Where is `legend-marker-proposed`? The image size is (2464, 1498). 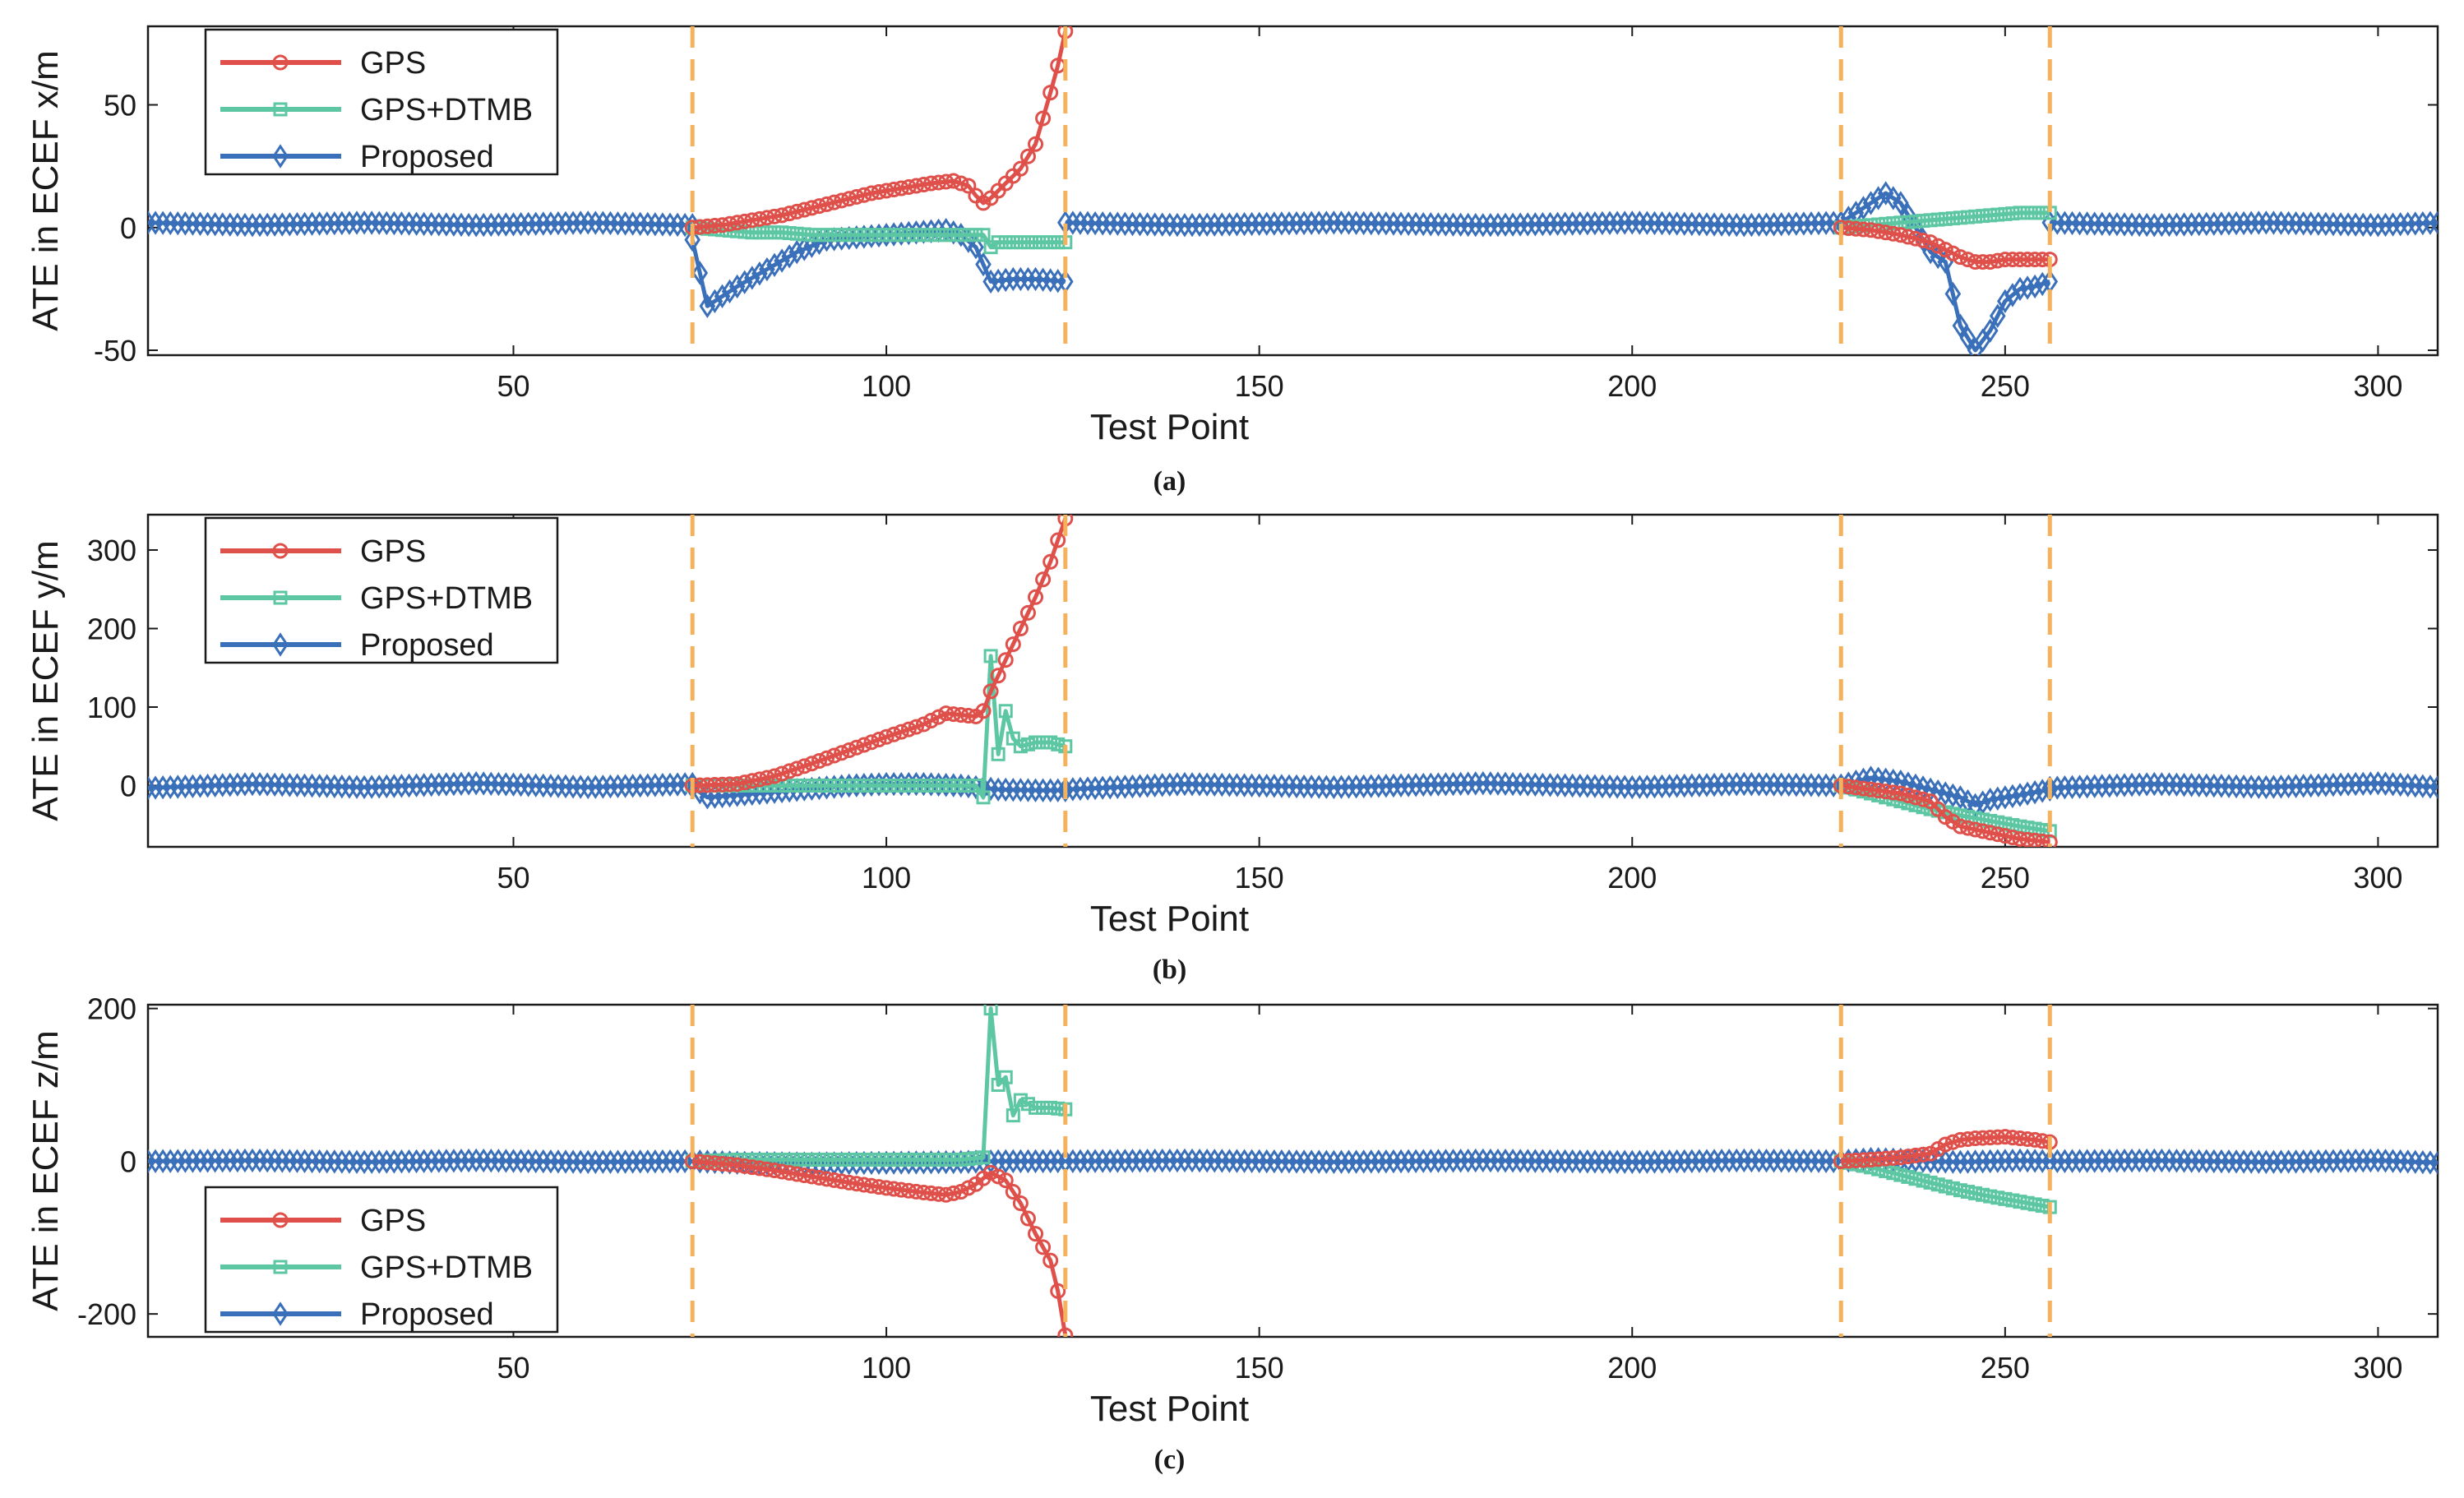 legend-marker-proposed is located at coordinates (281, 644).